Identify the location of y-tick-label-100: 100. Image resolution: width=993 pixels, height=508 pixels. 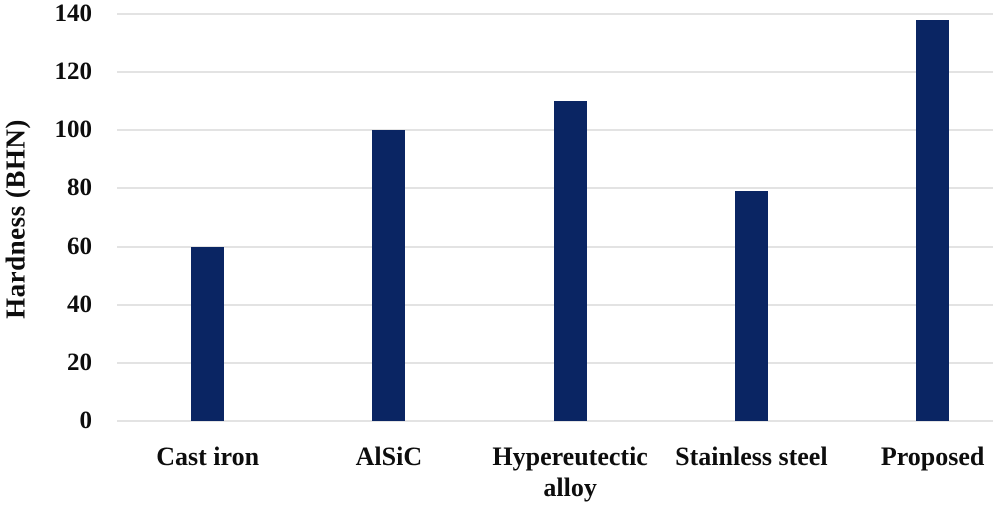
(73, 130).